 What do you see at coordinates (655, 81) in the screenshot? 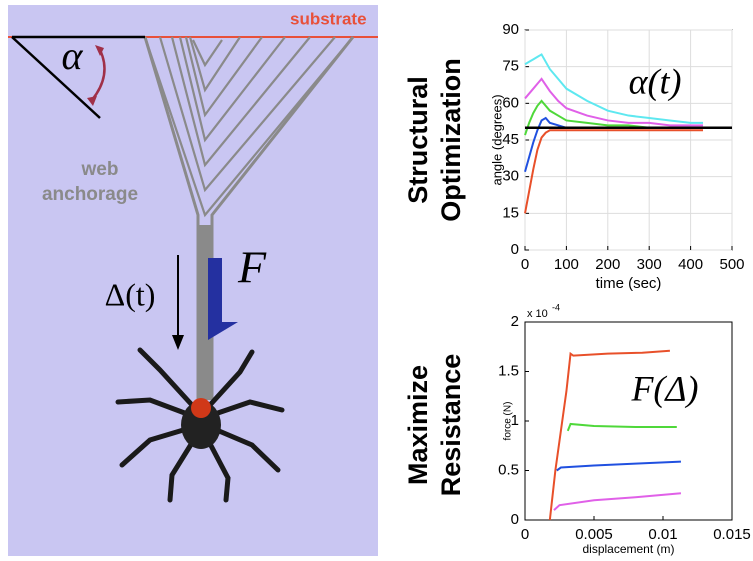
I see `annotation: α(t)` at bounding box center [655, 81].